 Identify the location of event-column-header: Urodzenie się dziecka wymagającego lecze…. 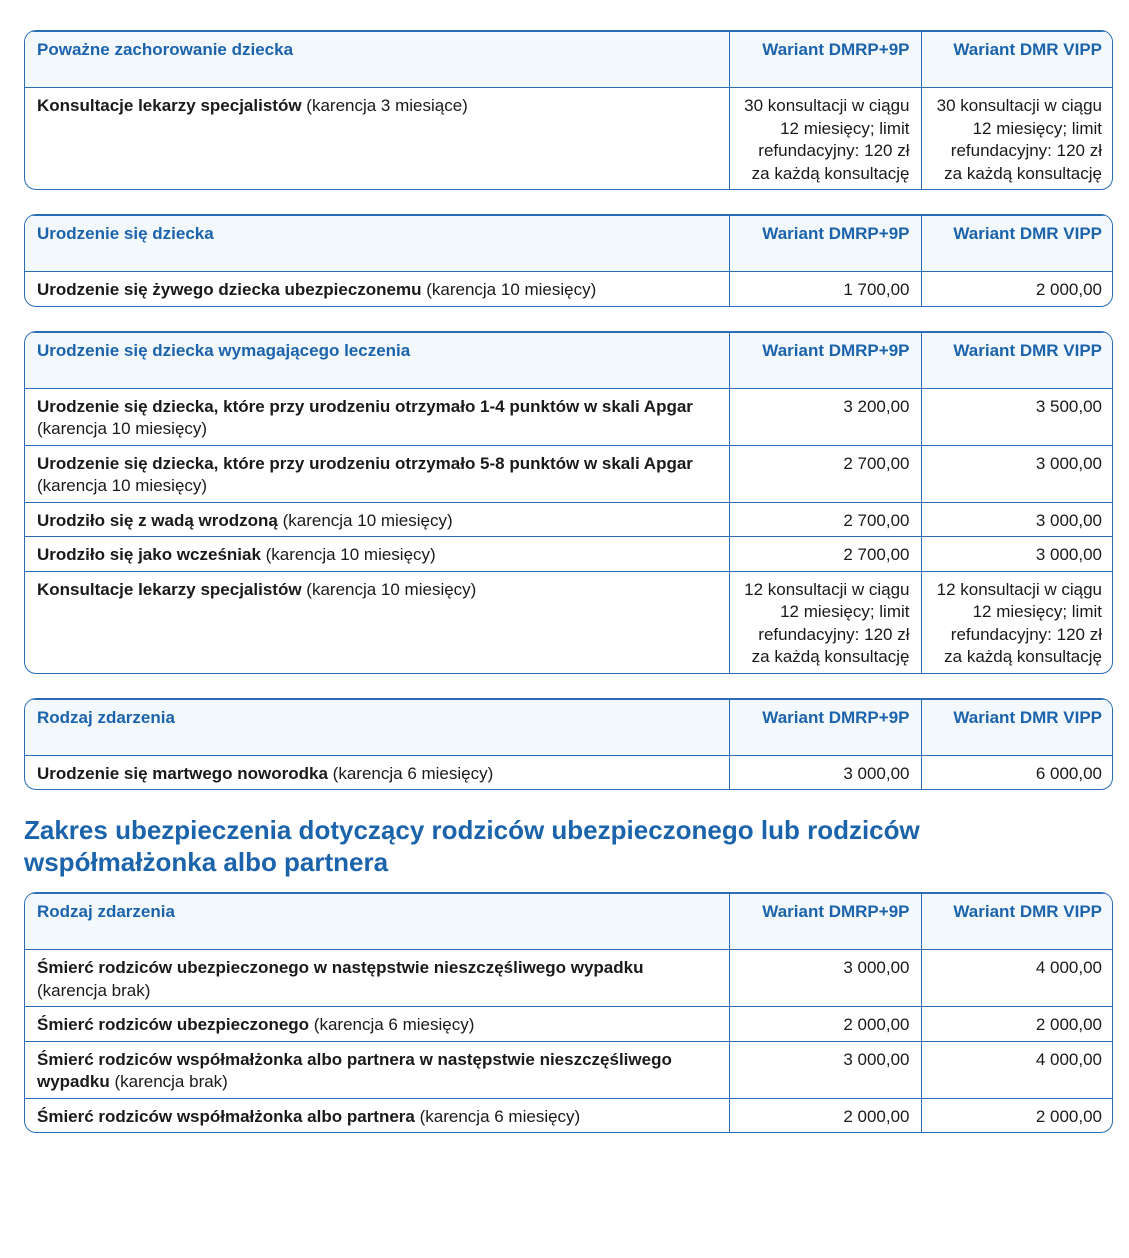
(377, 359).